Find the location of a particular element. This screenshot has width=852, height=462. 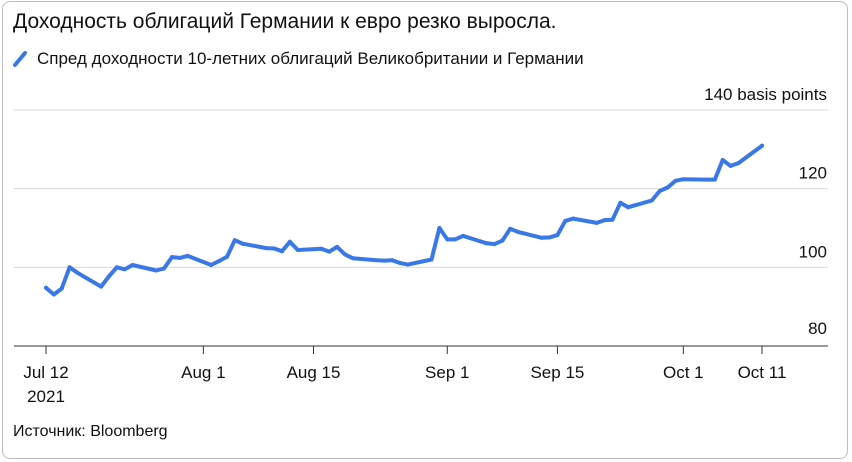

x-tick-label: Sep 1 is located at coordinates (447, 372).